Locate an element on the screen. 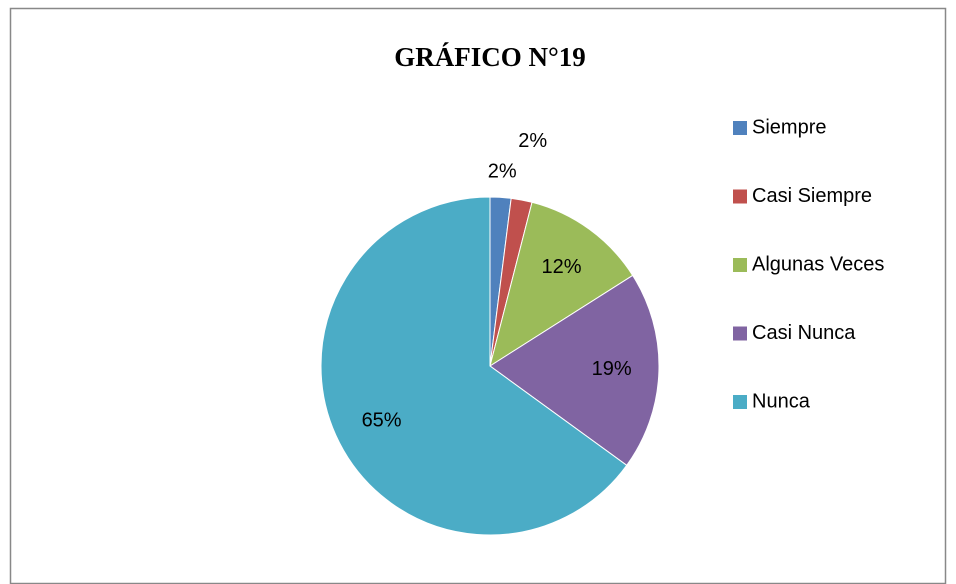  legend-label: Nunca is located at coordinates (781, 401).